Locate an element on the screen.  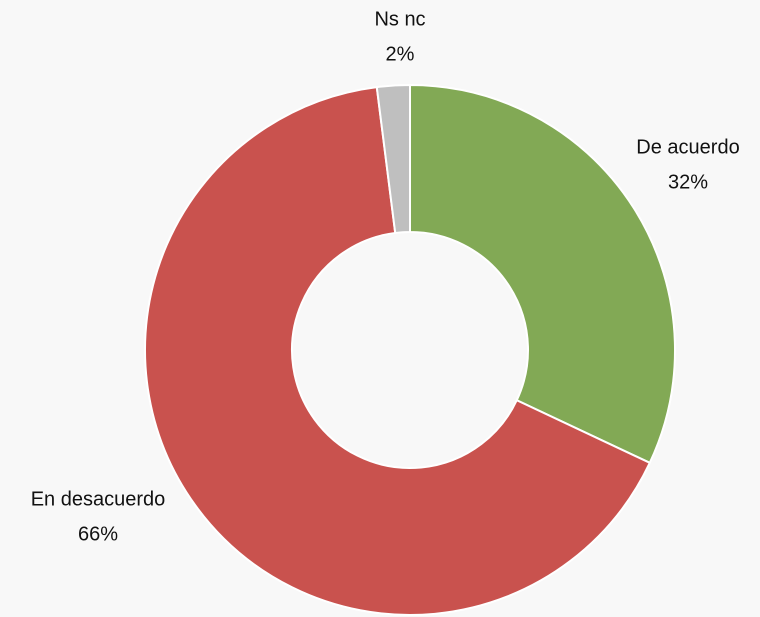
slice-name: De acuerdo is located at coordinates (687, 147).